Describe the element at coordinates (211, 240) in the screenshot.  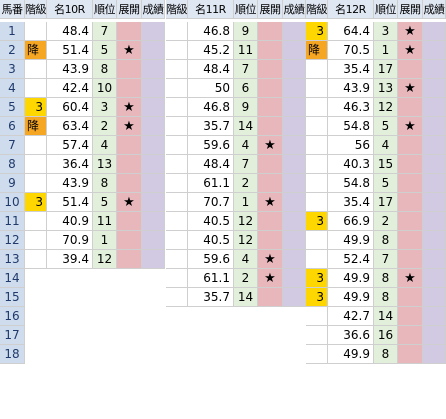
I see `index-value: 40.5` at that location.